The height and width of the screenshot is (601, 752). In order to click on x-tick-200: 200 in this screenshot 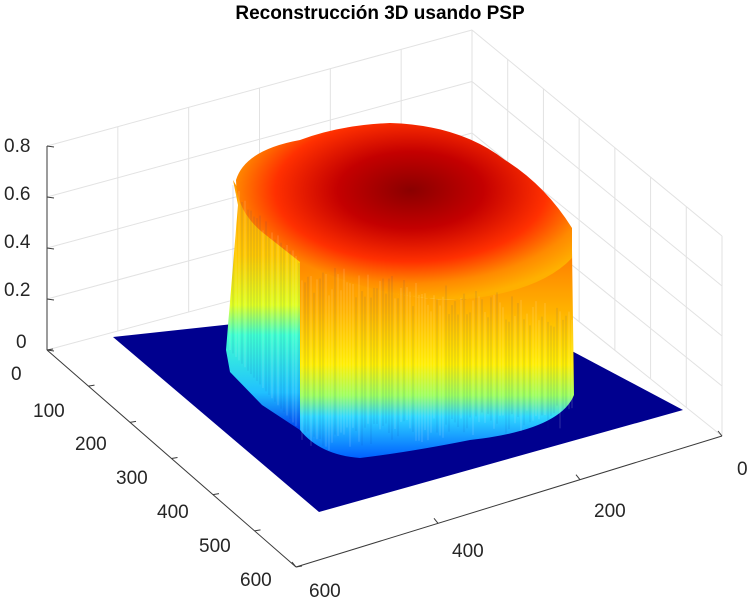, I will do `click(610, 511)`.